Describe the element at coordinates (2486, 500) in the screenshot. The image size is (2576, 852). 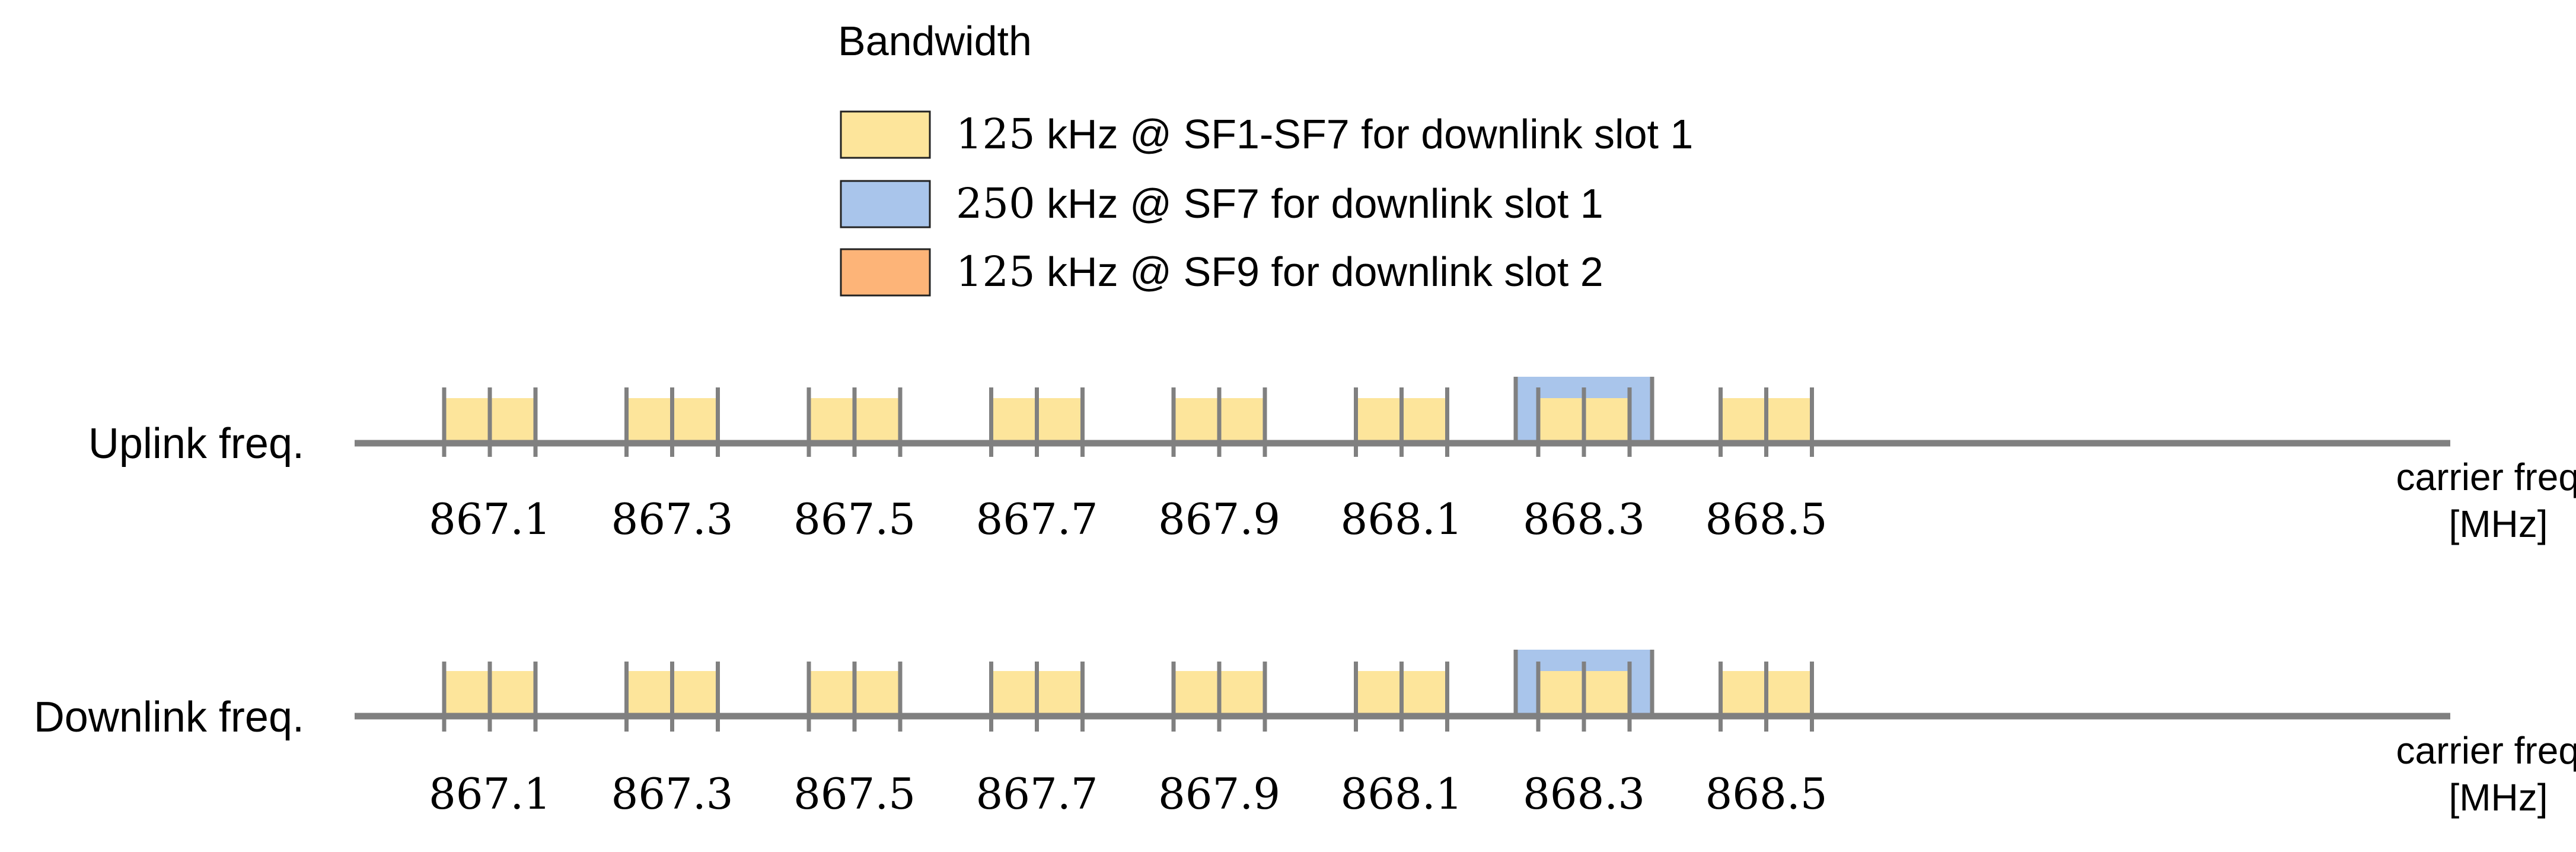
I see `axis-label-uplink: carrier freq. [MHz]` at that location.